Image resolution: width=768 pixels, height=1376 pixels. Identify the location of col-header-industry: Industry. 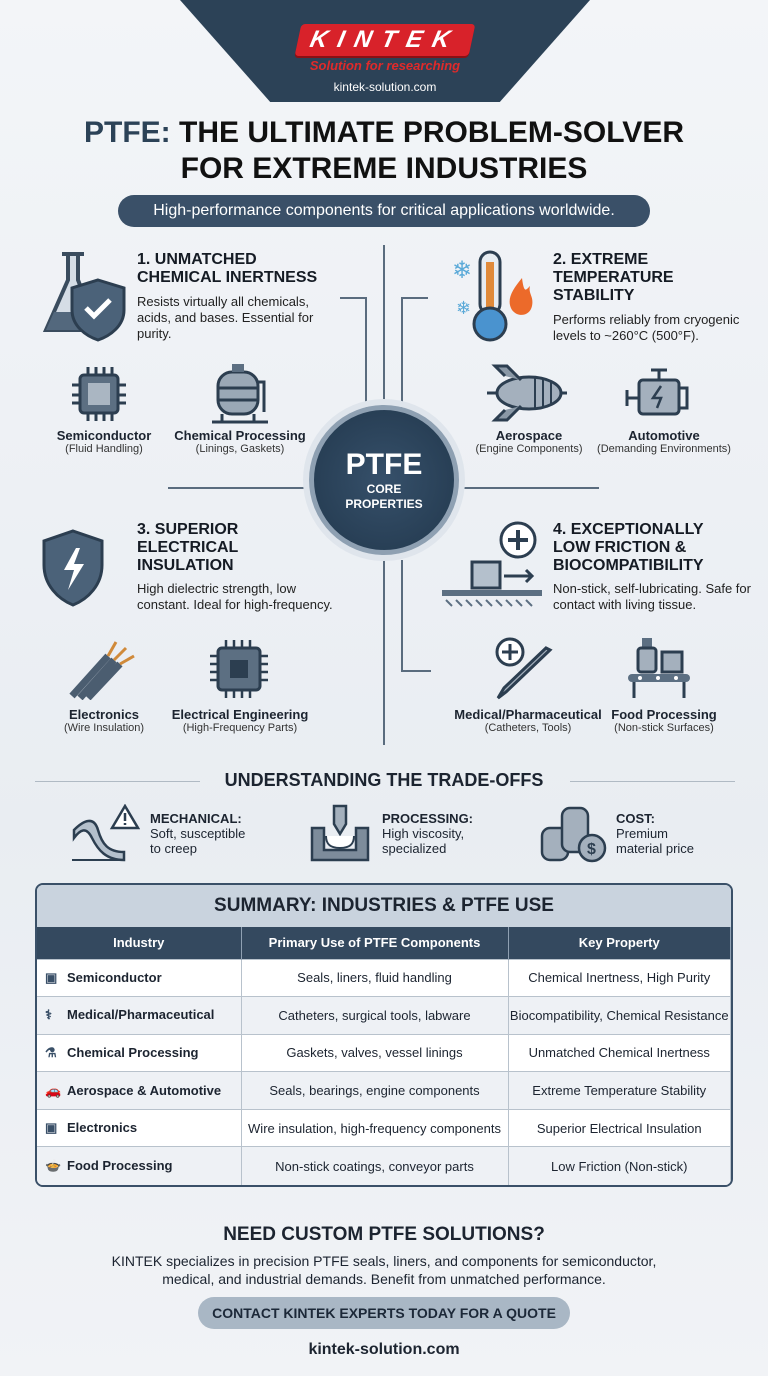
(139, 943).